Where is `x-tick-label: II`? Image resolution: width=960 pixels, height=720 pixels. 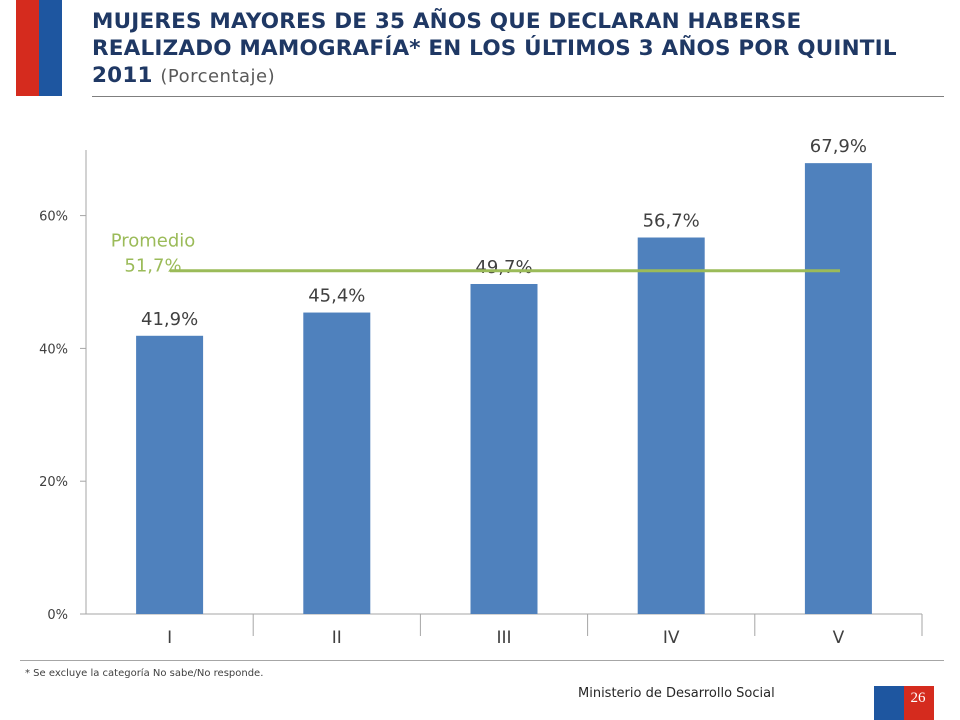
x-tick-label: II is located at coordinates (337, 638).